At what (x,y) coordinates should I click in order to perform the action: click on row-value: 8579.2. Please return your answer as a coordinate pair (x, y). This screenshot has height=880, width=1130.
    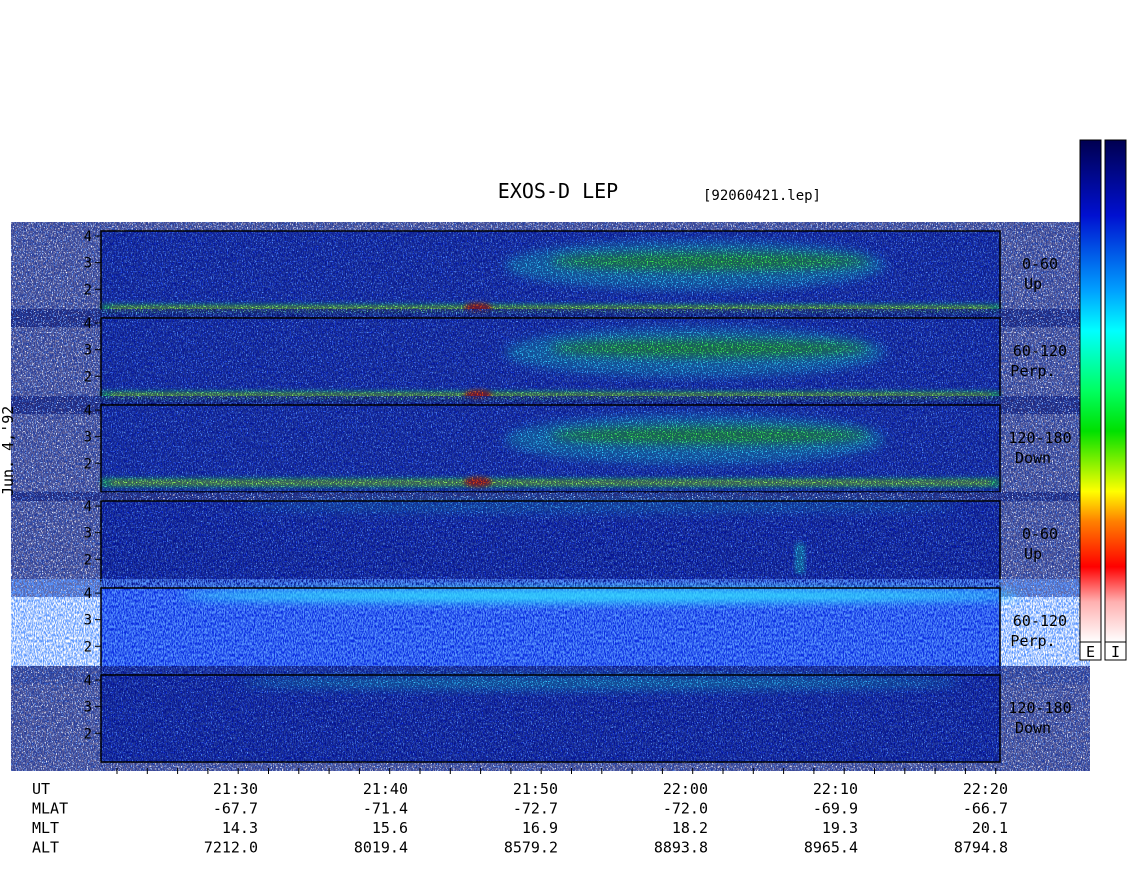
    Looking at the image, I should click on (531, 848).